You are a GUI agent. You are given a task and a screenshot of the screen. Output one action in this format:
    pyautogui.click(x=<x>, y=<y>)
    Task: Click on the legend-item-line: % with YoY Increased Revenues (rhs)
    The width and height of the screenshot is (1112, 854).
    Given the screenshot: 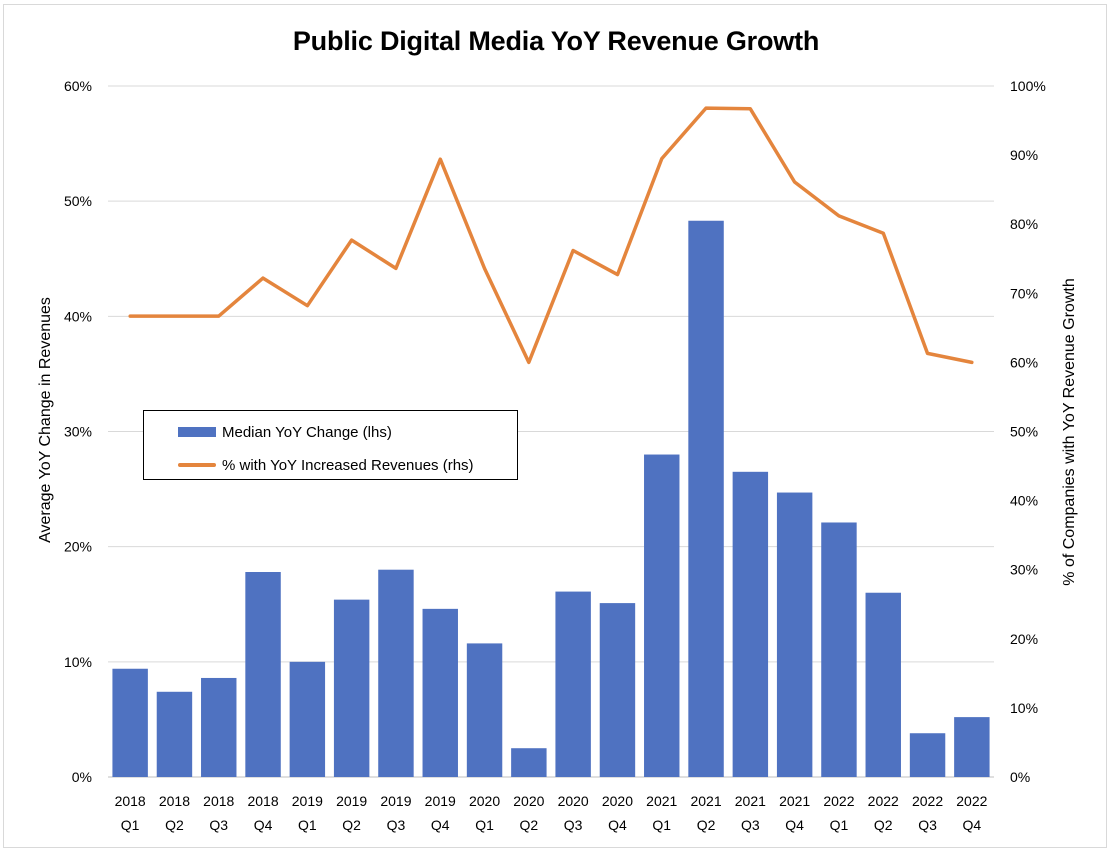 What is the action you would take?
    pyautogui.click(x=326, y=465)
    